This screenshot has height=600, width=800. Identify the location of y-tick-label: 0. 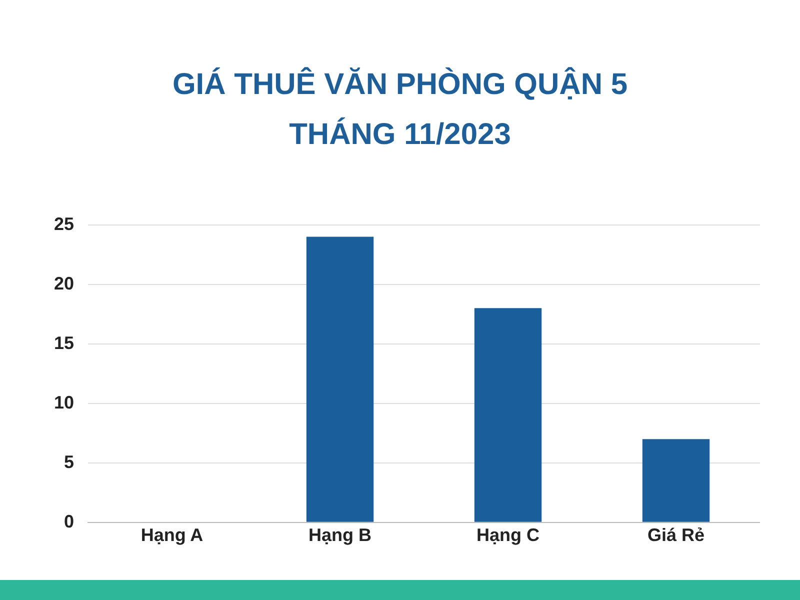
(69, 521).